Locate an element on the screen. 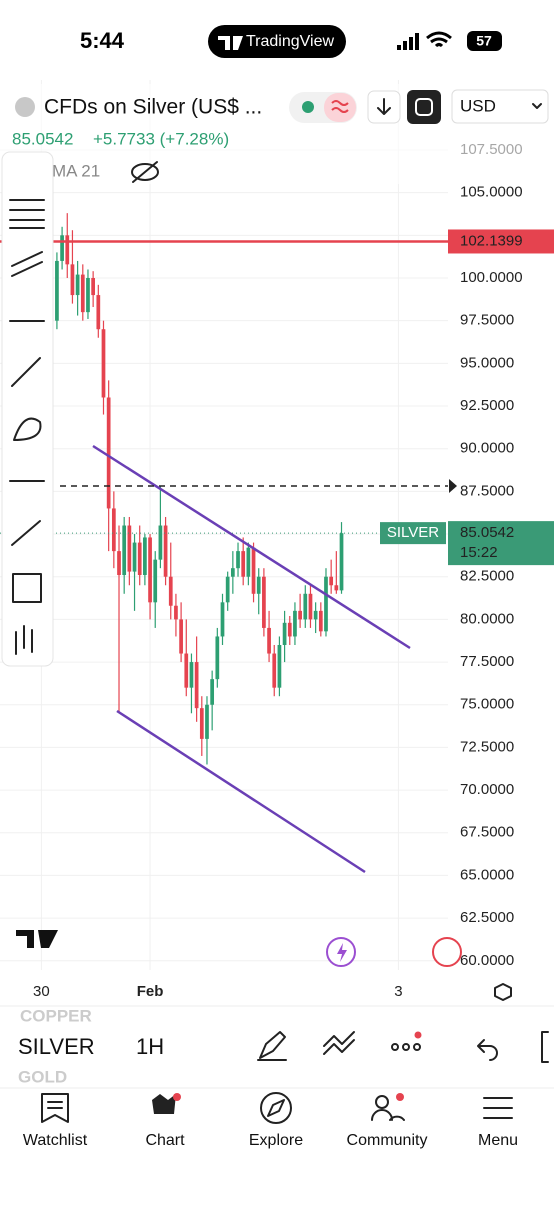 Image resolution: width=554 pixels, height=1205 pixels. currency-select is located at coordinates (500, 106).